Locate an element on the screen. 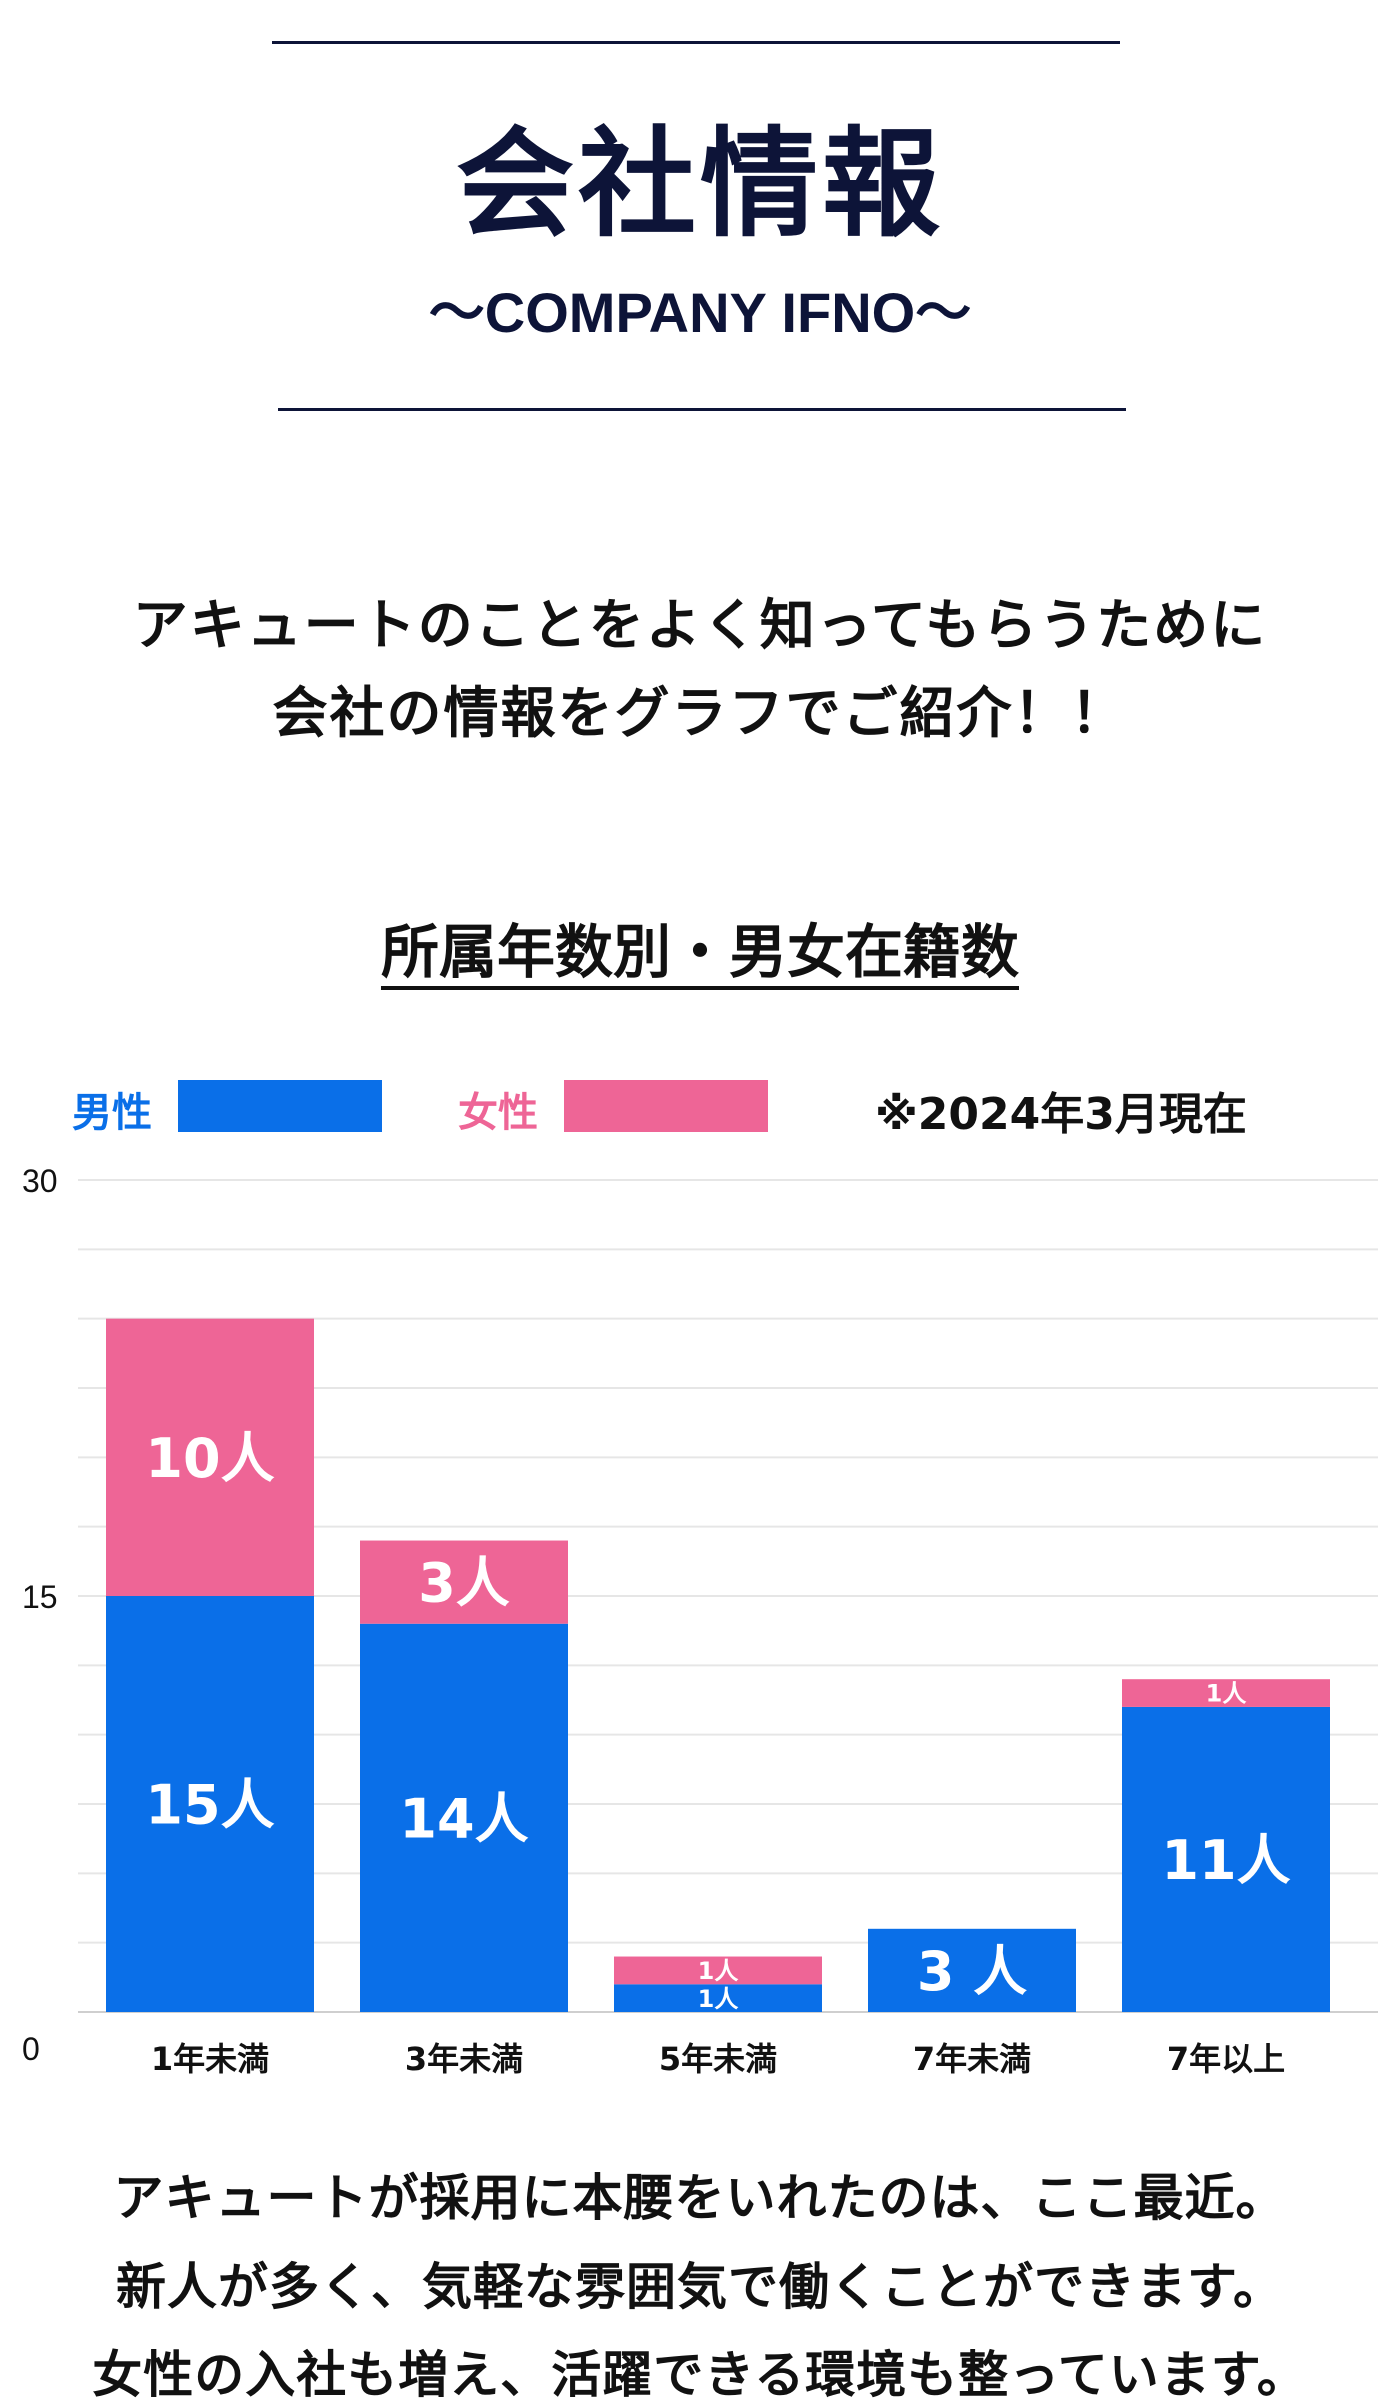 The width and height of the screenshot is (1400, 2407). y-tick-label: 15 is located at coordinates (40, 1597).